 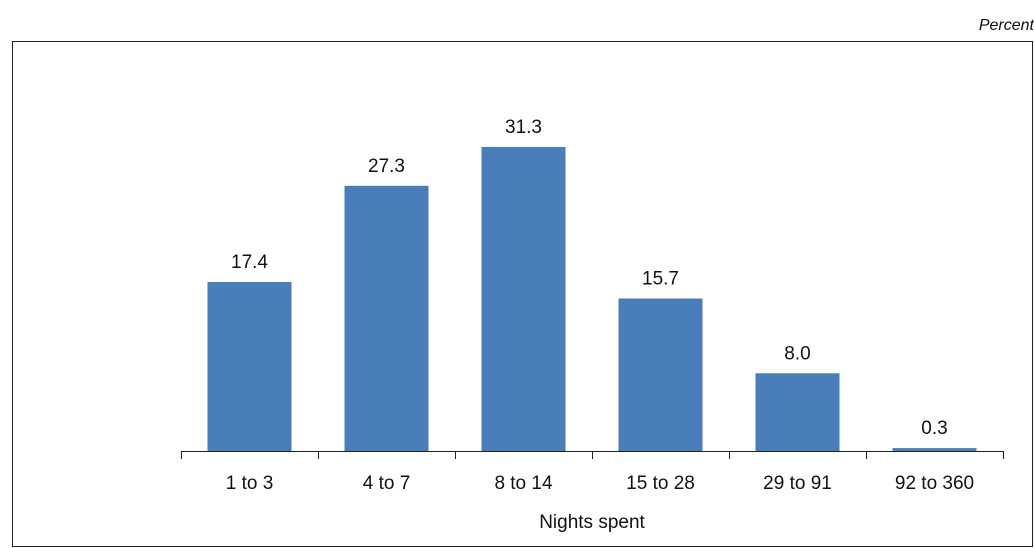 I want to click on x-tick-label: 29 to 91, so click(x=797, y=483).